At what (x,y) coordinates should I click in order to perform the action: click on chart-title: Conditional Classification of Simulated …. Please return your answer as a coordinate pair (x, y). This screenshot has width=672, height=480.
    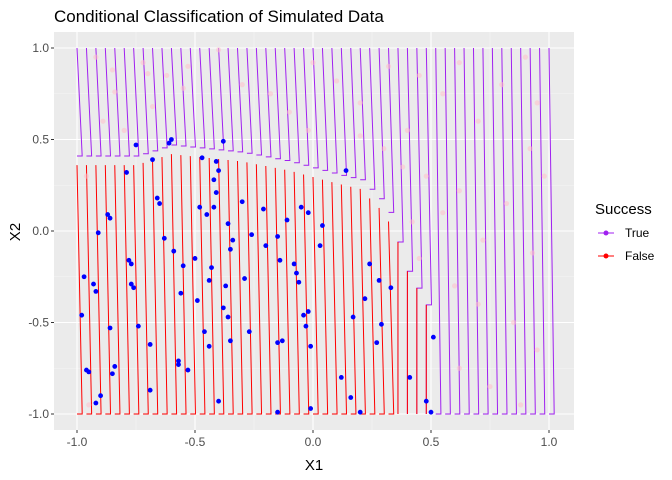
    Looking at the image, I should click on (219, 16).